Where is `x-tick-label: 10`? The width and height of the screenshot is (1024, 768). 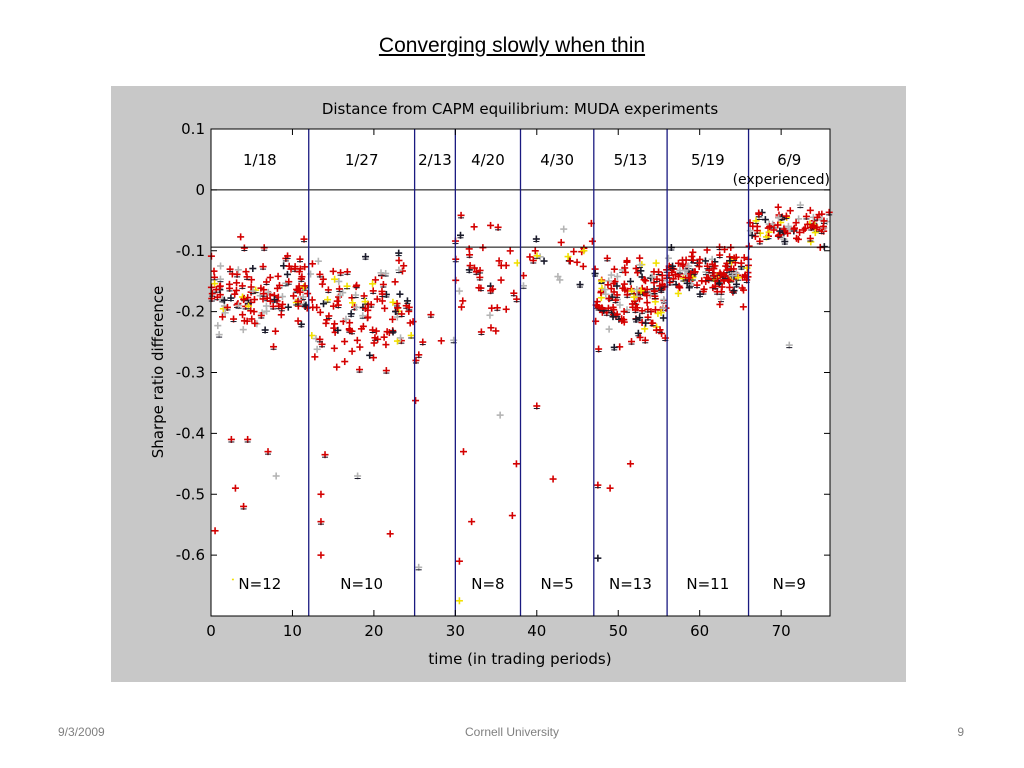 x-tick-label: 10 is located at coordinates (292, 631).